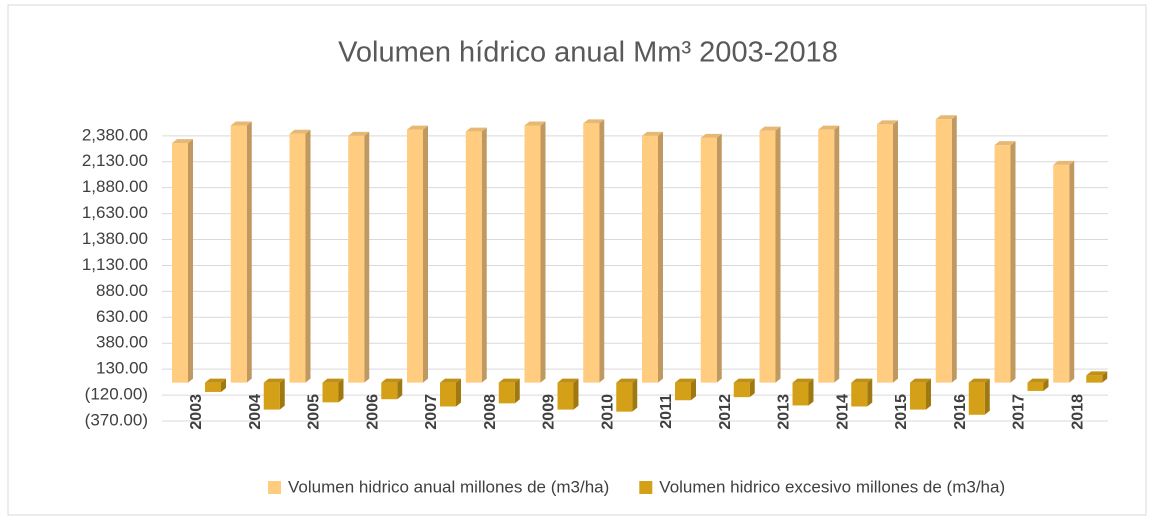 The width and height of the screenshot is (1154, 520). What do you see at coordinates (431, 412) in the screenshot?
I see `x-tick-label: 2007` at bounding box center [431, 412].